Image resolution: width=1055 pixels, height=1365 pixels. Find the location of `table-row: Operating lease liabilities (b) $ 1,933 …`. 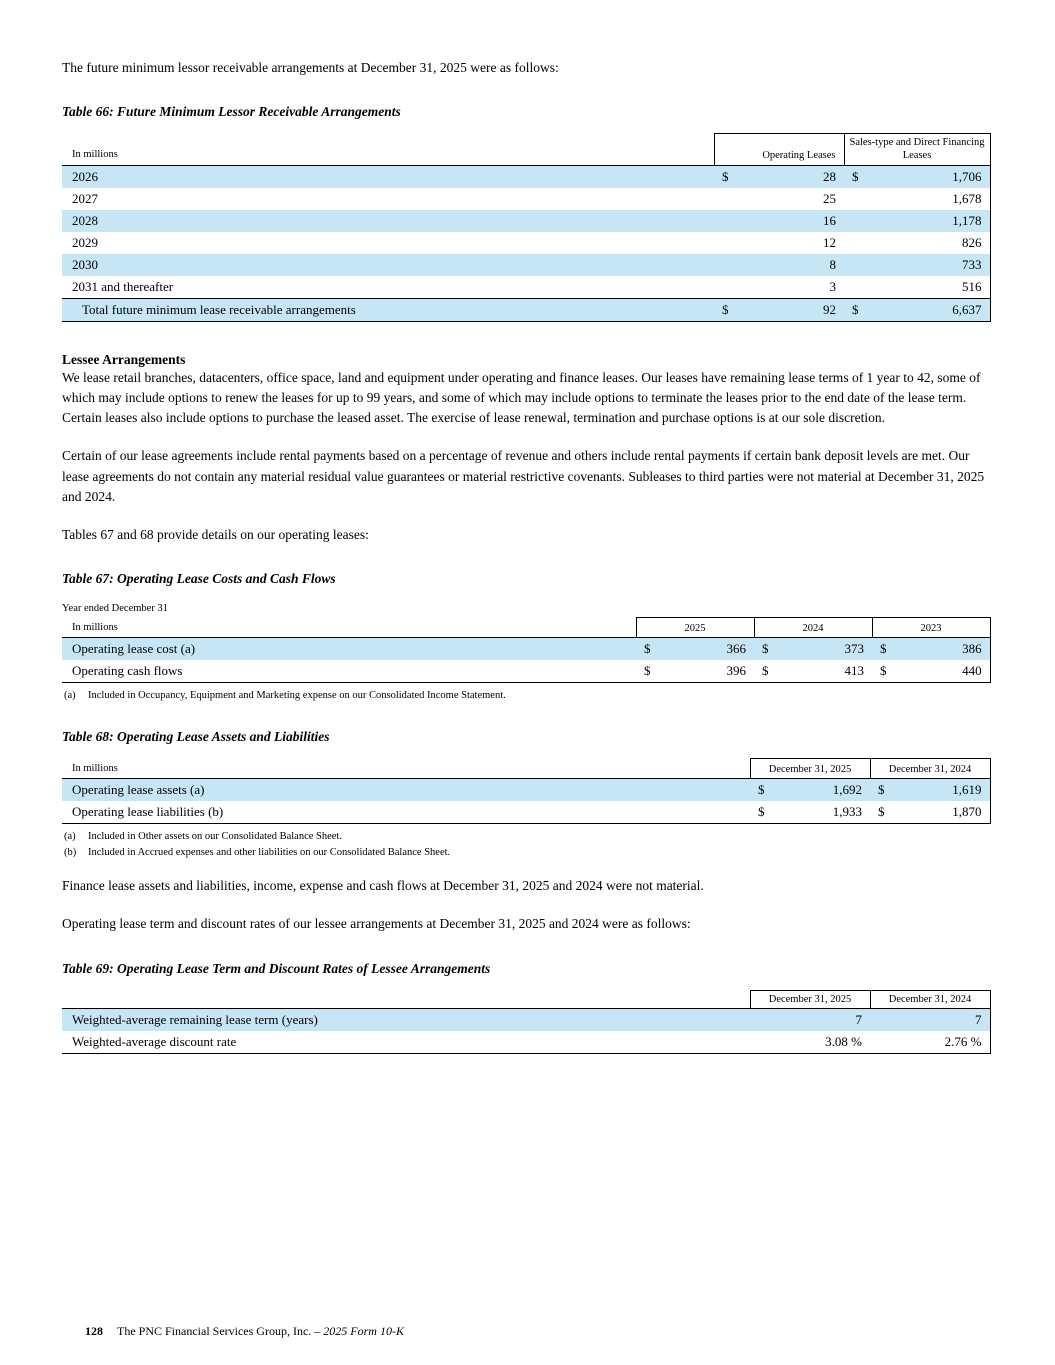

table-row: Operating lease liabilities (b) $ 1,933 … is located at coordinates (526, 812).